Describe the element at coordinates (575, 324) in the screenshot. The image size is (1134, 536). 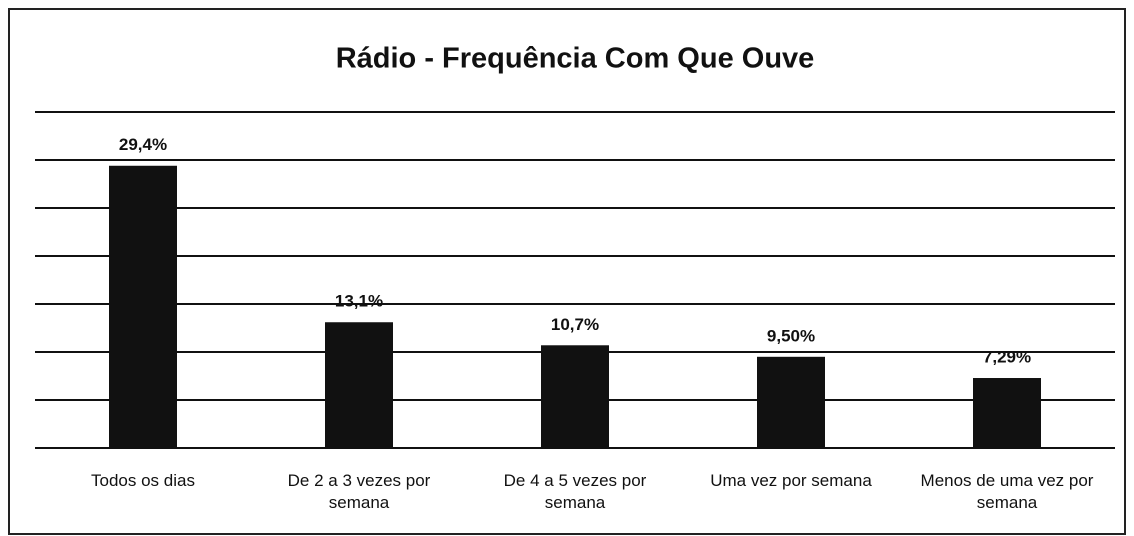
I see `data-label: 10,7%` at that location.